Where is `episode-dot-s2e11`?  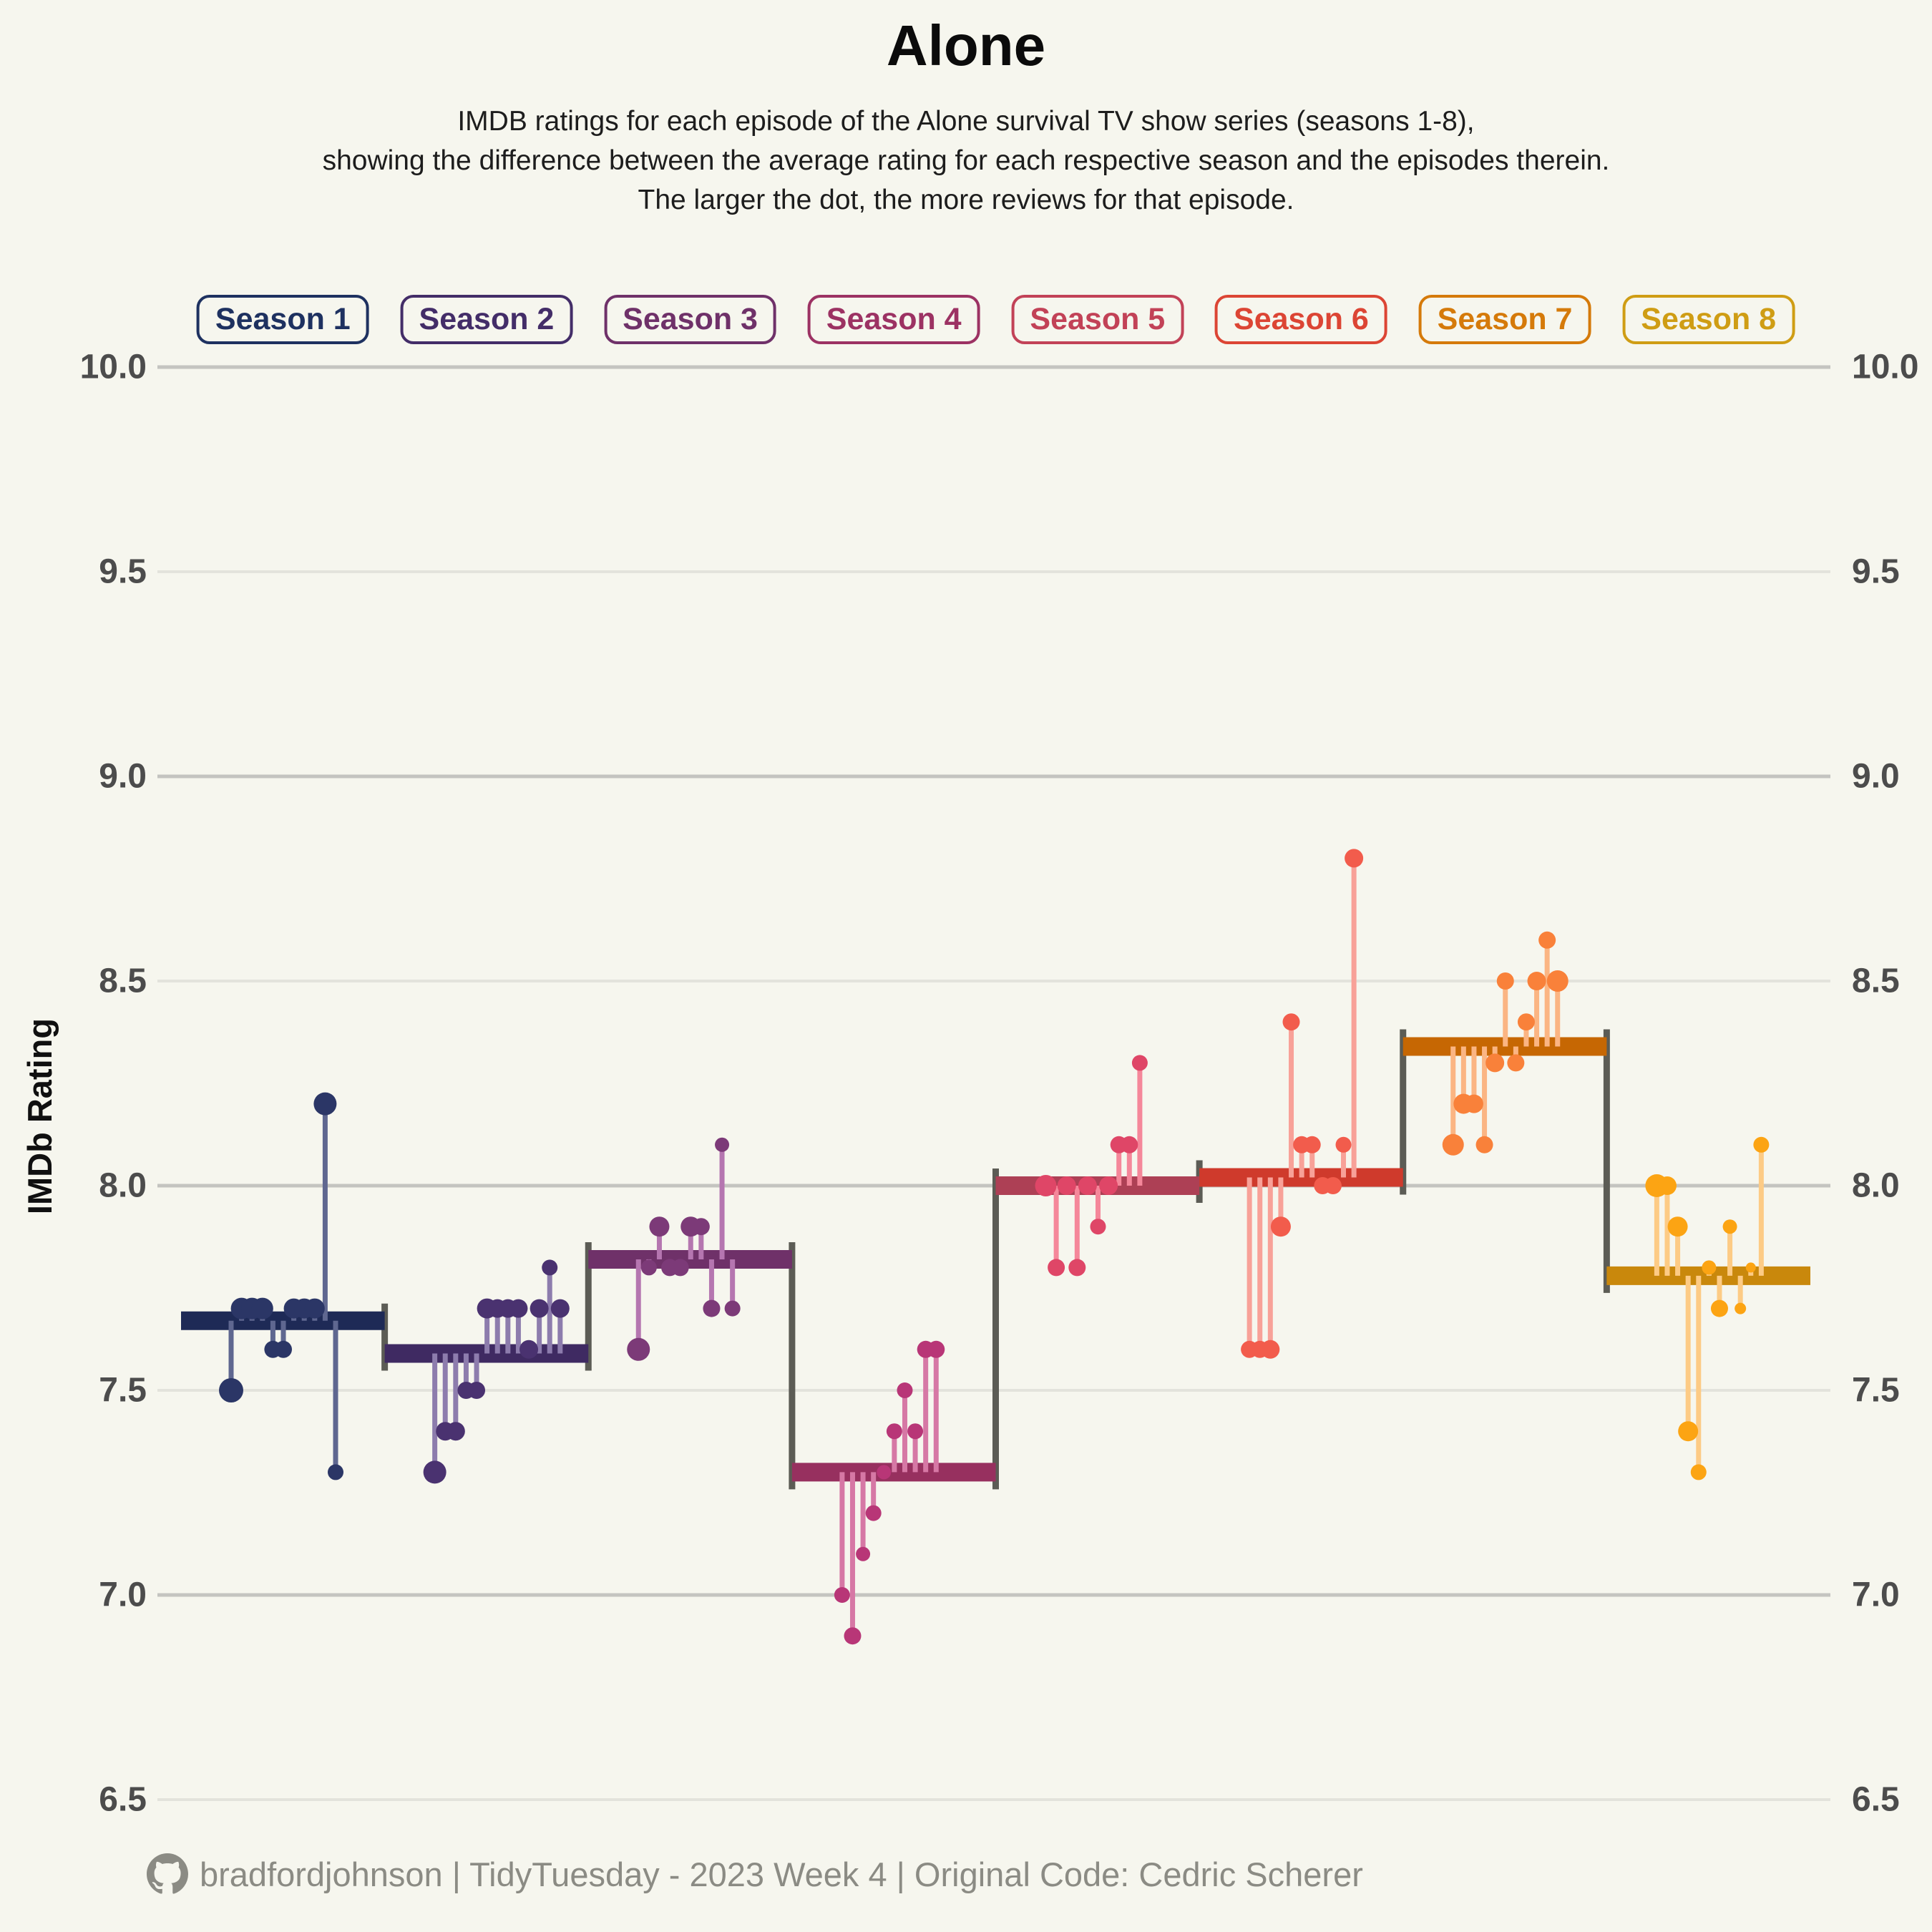
episode-dot-s2e11 is located at coordinates (539, 1308).